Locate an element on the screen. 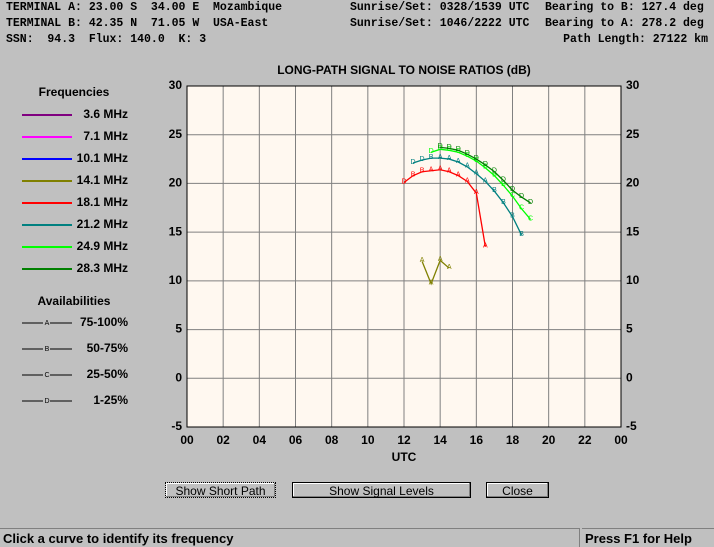 The width and height of the screenshot is (714, 547). availability-symbol: B is located at coordinates (47, 349).